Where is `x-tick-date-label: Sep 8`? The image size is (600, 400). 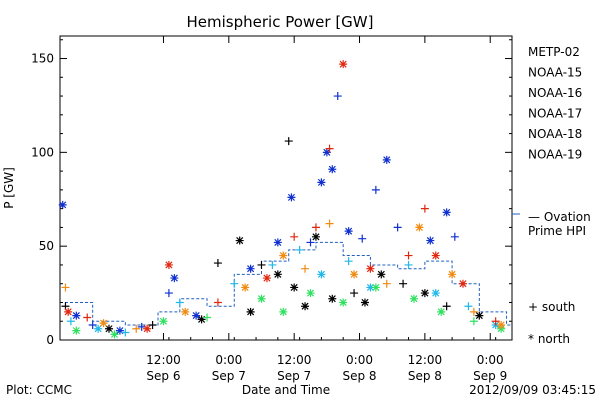
x-tick-date-label: Sep 8 is located at coordinates (425, 376).